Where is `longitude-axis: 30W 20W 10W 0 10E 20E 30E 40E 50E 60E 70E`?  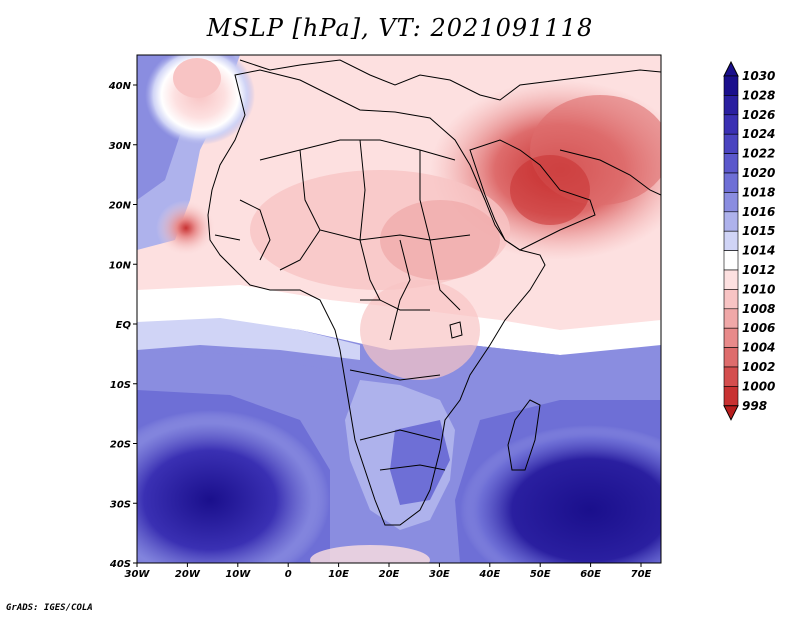 longitude-axis: 30W 20W 10W 0 10E 20E 30E 40E 50E 60E 70E is located at coordinates (388, 571).